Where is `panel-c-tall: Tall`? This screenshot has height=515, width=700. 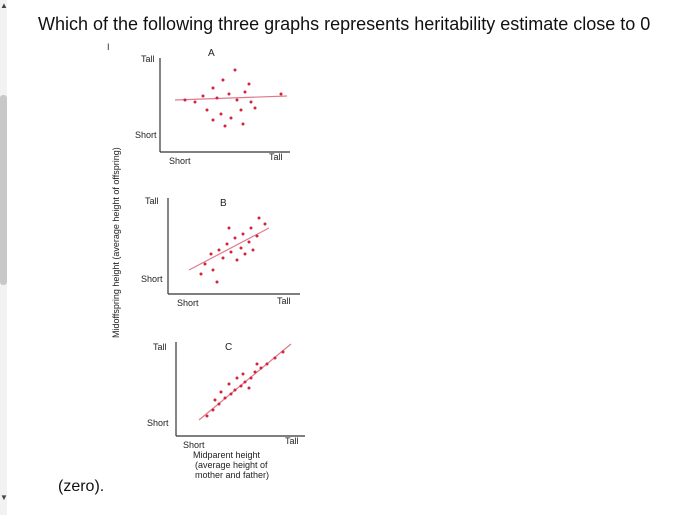
panel-c-tall: Tall is located at coordinates (160, 347).